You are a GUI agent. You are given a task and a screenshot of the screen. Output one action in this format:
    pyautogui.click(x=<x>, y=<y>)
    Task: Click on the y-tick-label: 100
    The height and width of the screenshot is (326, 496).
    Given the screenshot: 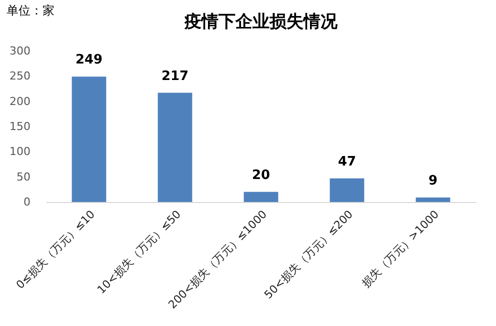 What is the action you would take?
    pyautogui.click(x=20, y=151)
    